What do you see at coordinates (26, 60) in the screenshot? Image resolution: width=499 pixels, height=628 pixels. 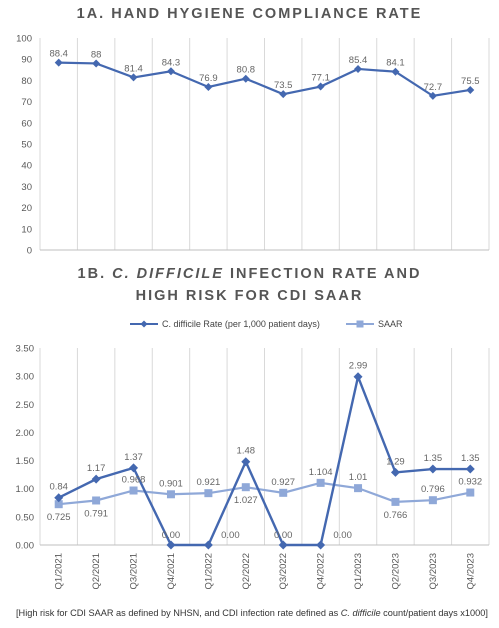 I see `y-tick-label: 90` at bounding box center [26, 60].